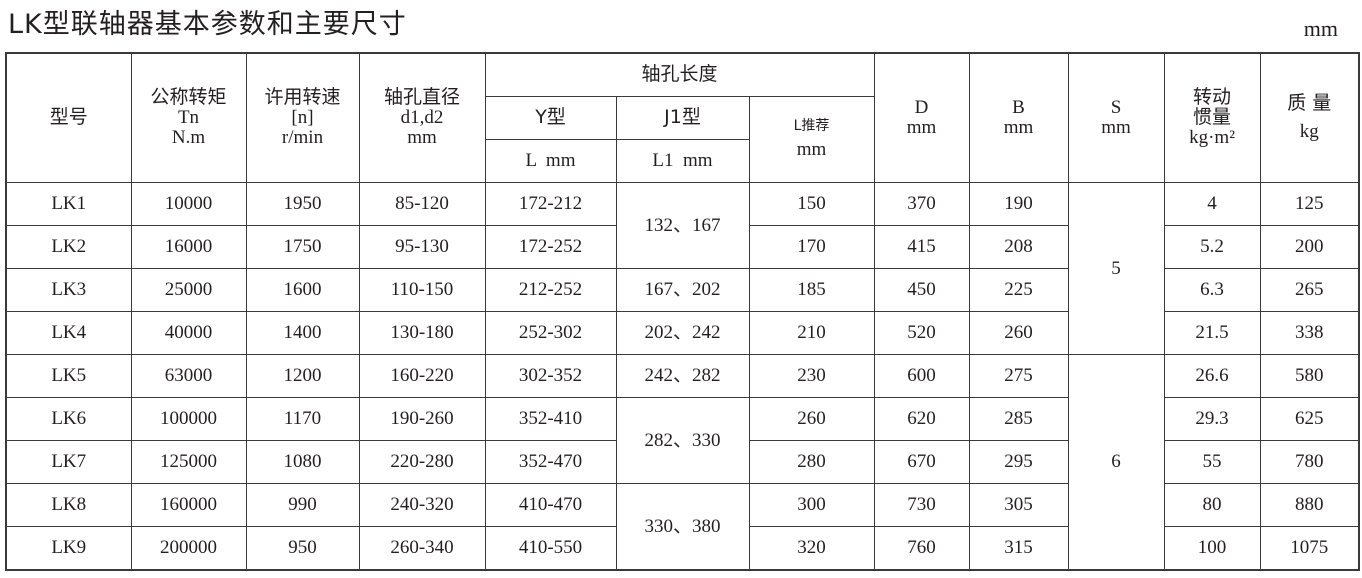 This screenshot has height=578, width=1362. What do you see at coordinates (1212, 376) in the screenshot?
I see `cell-inertia: 26.6` at bounding box center [1212, 376].